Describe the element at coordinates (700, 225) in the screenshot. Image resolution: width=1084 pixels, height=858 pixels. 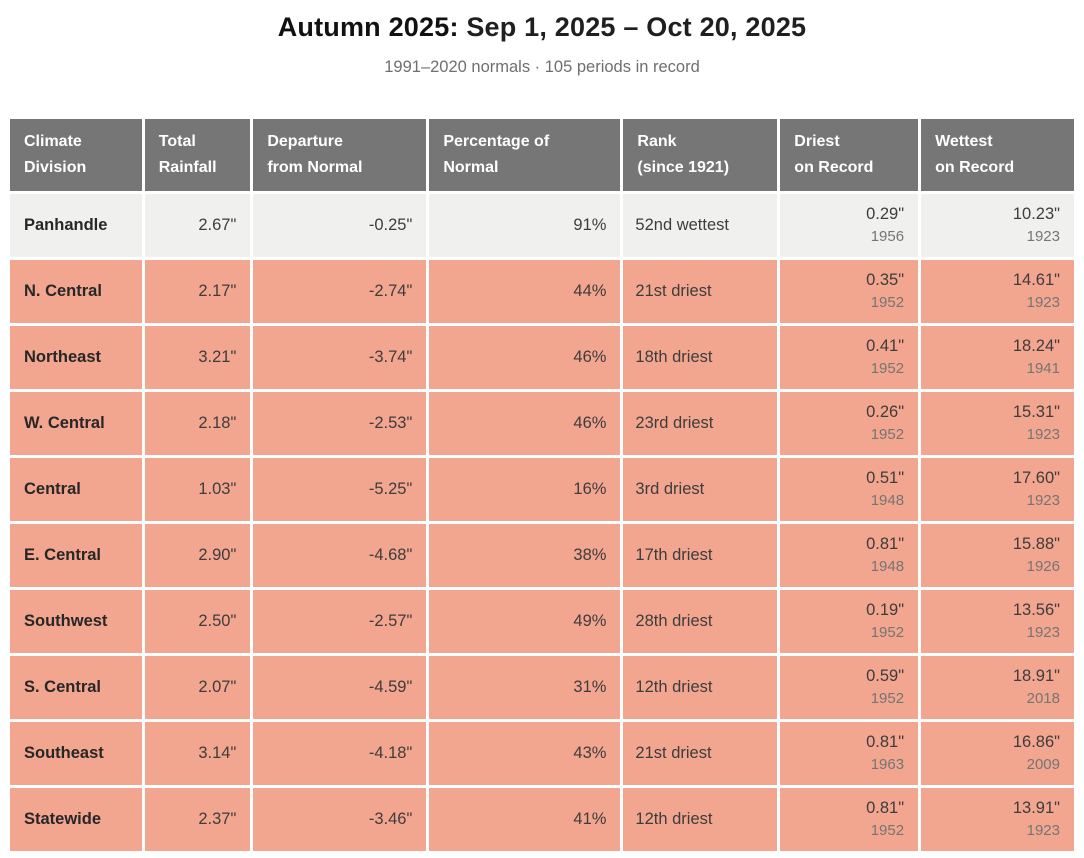
I see `rank-cell: 52nd wettest` at that location.